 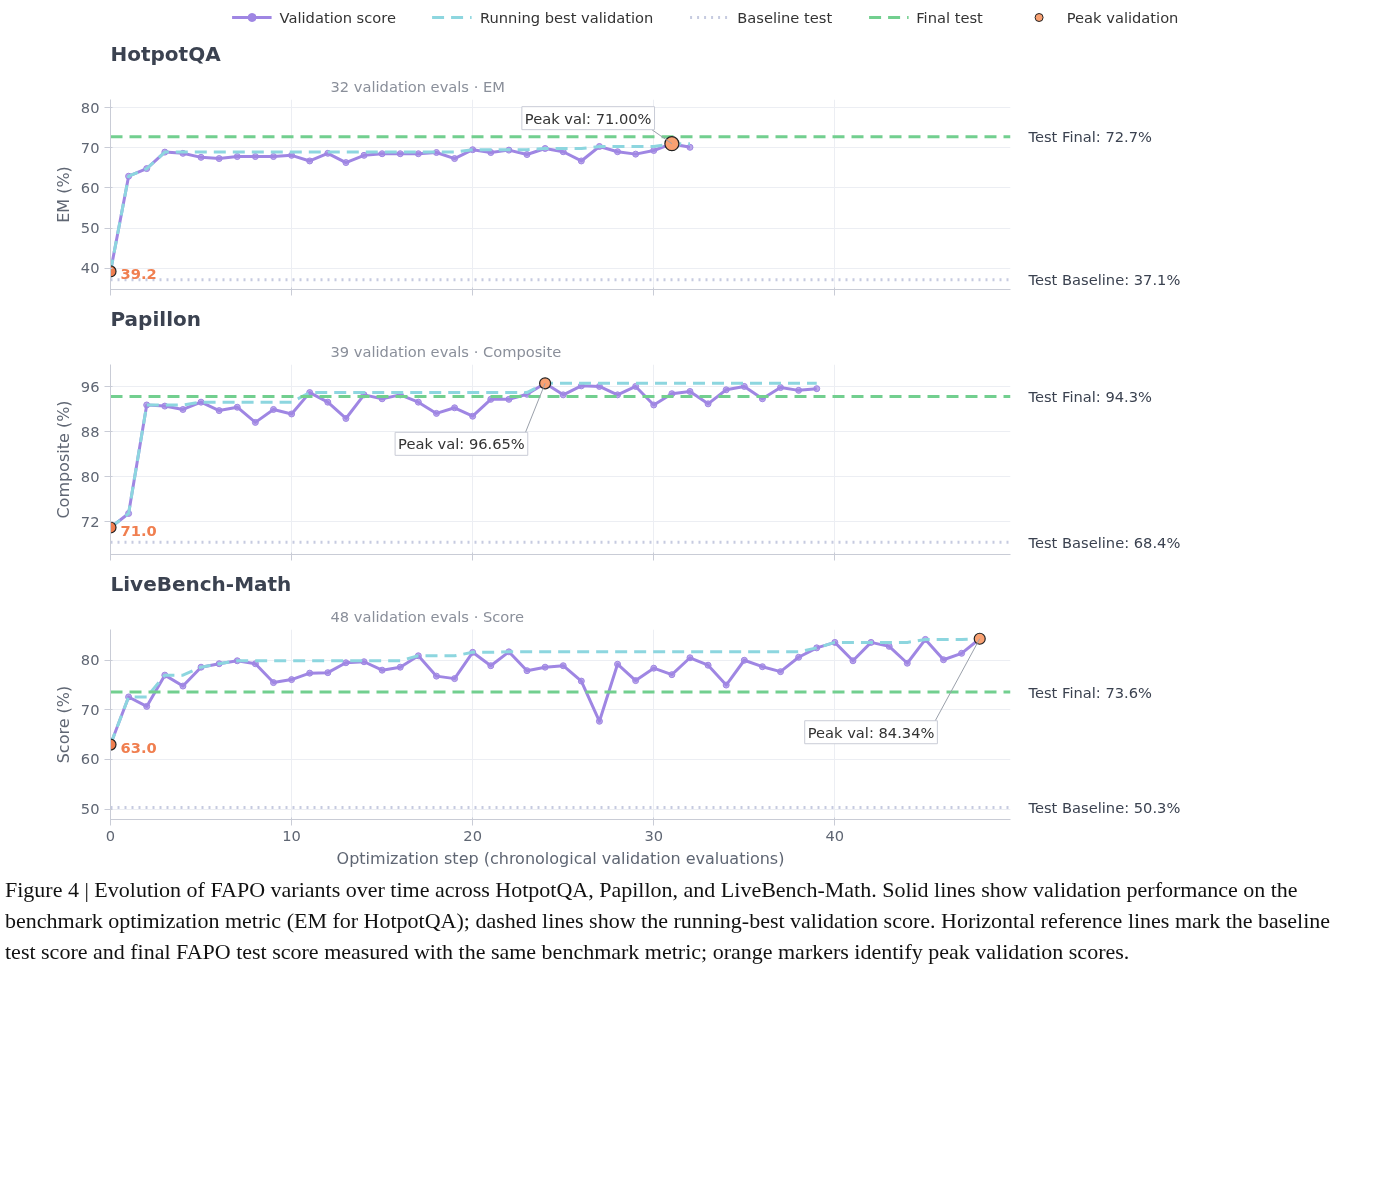 What do you see at coordinates (1104, 542) in the screenshot?
I see `annotation: Test Baseline: 68.4%` at bounding box center [1104, 542].